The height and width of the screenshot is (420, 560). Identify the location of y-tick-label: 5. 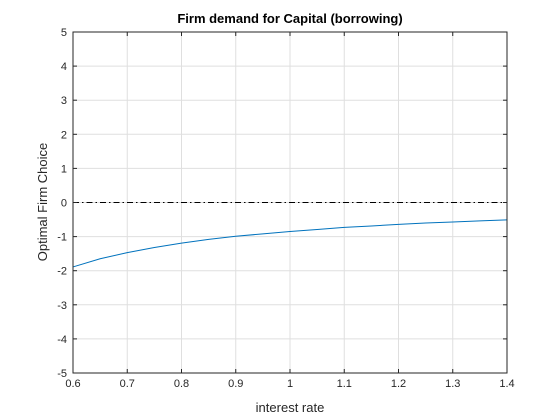
(64, 33).